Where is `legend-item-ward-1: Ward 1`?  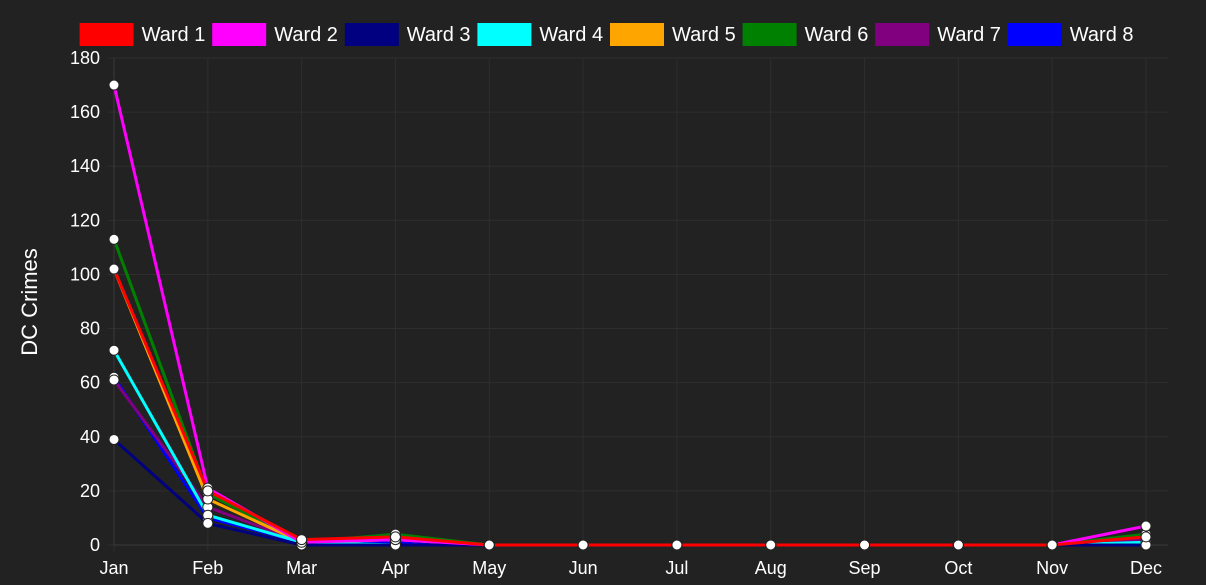 legend-item-ward-1: Ward 1 is located at coordinates (142, 34).